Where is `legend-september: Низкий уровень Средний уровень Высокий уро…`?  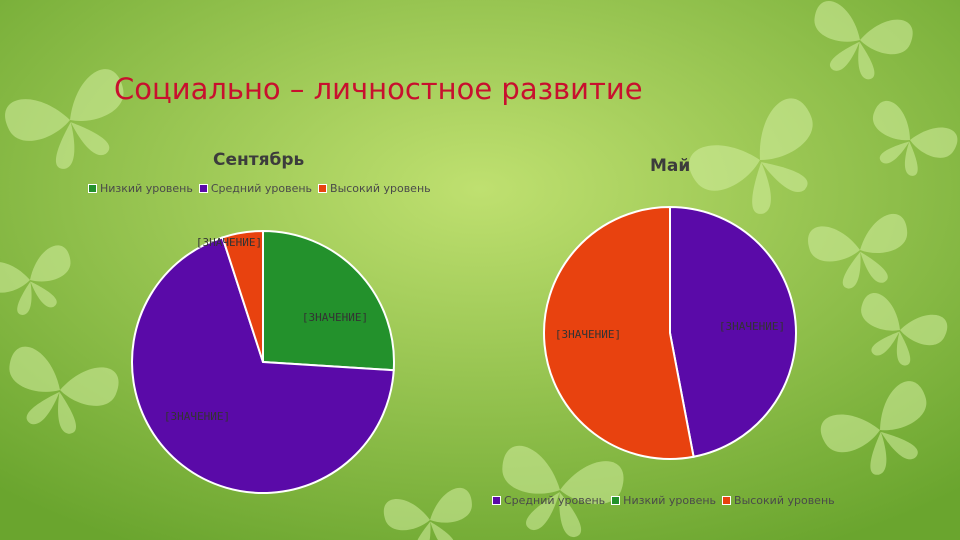
legend-september: Низкий уровень Средний уровень Высокий уро… is located at coordinates (262, 188).